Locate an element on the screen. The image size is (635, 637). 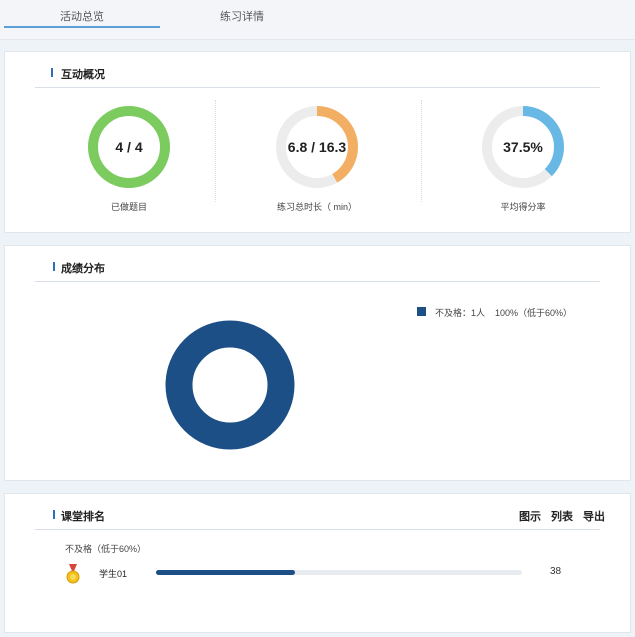
group-label: 不及格（低于60%） is located at coordinates (106, 549).